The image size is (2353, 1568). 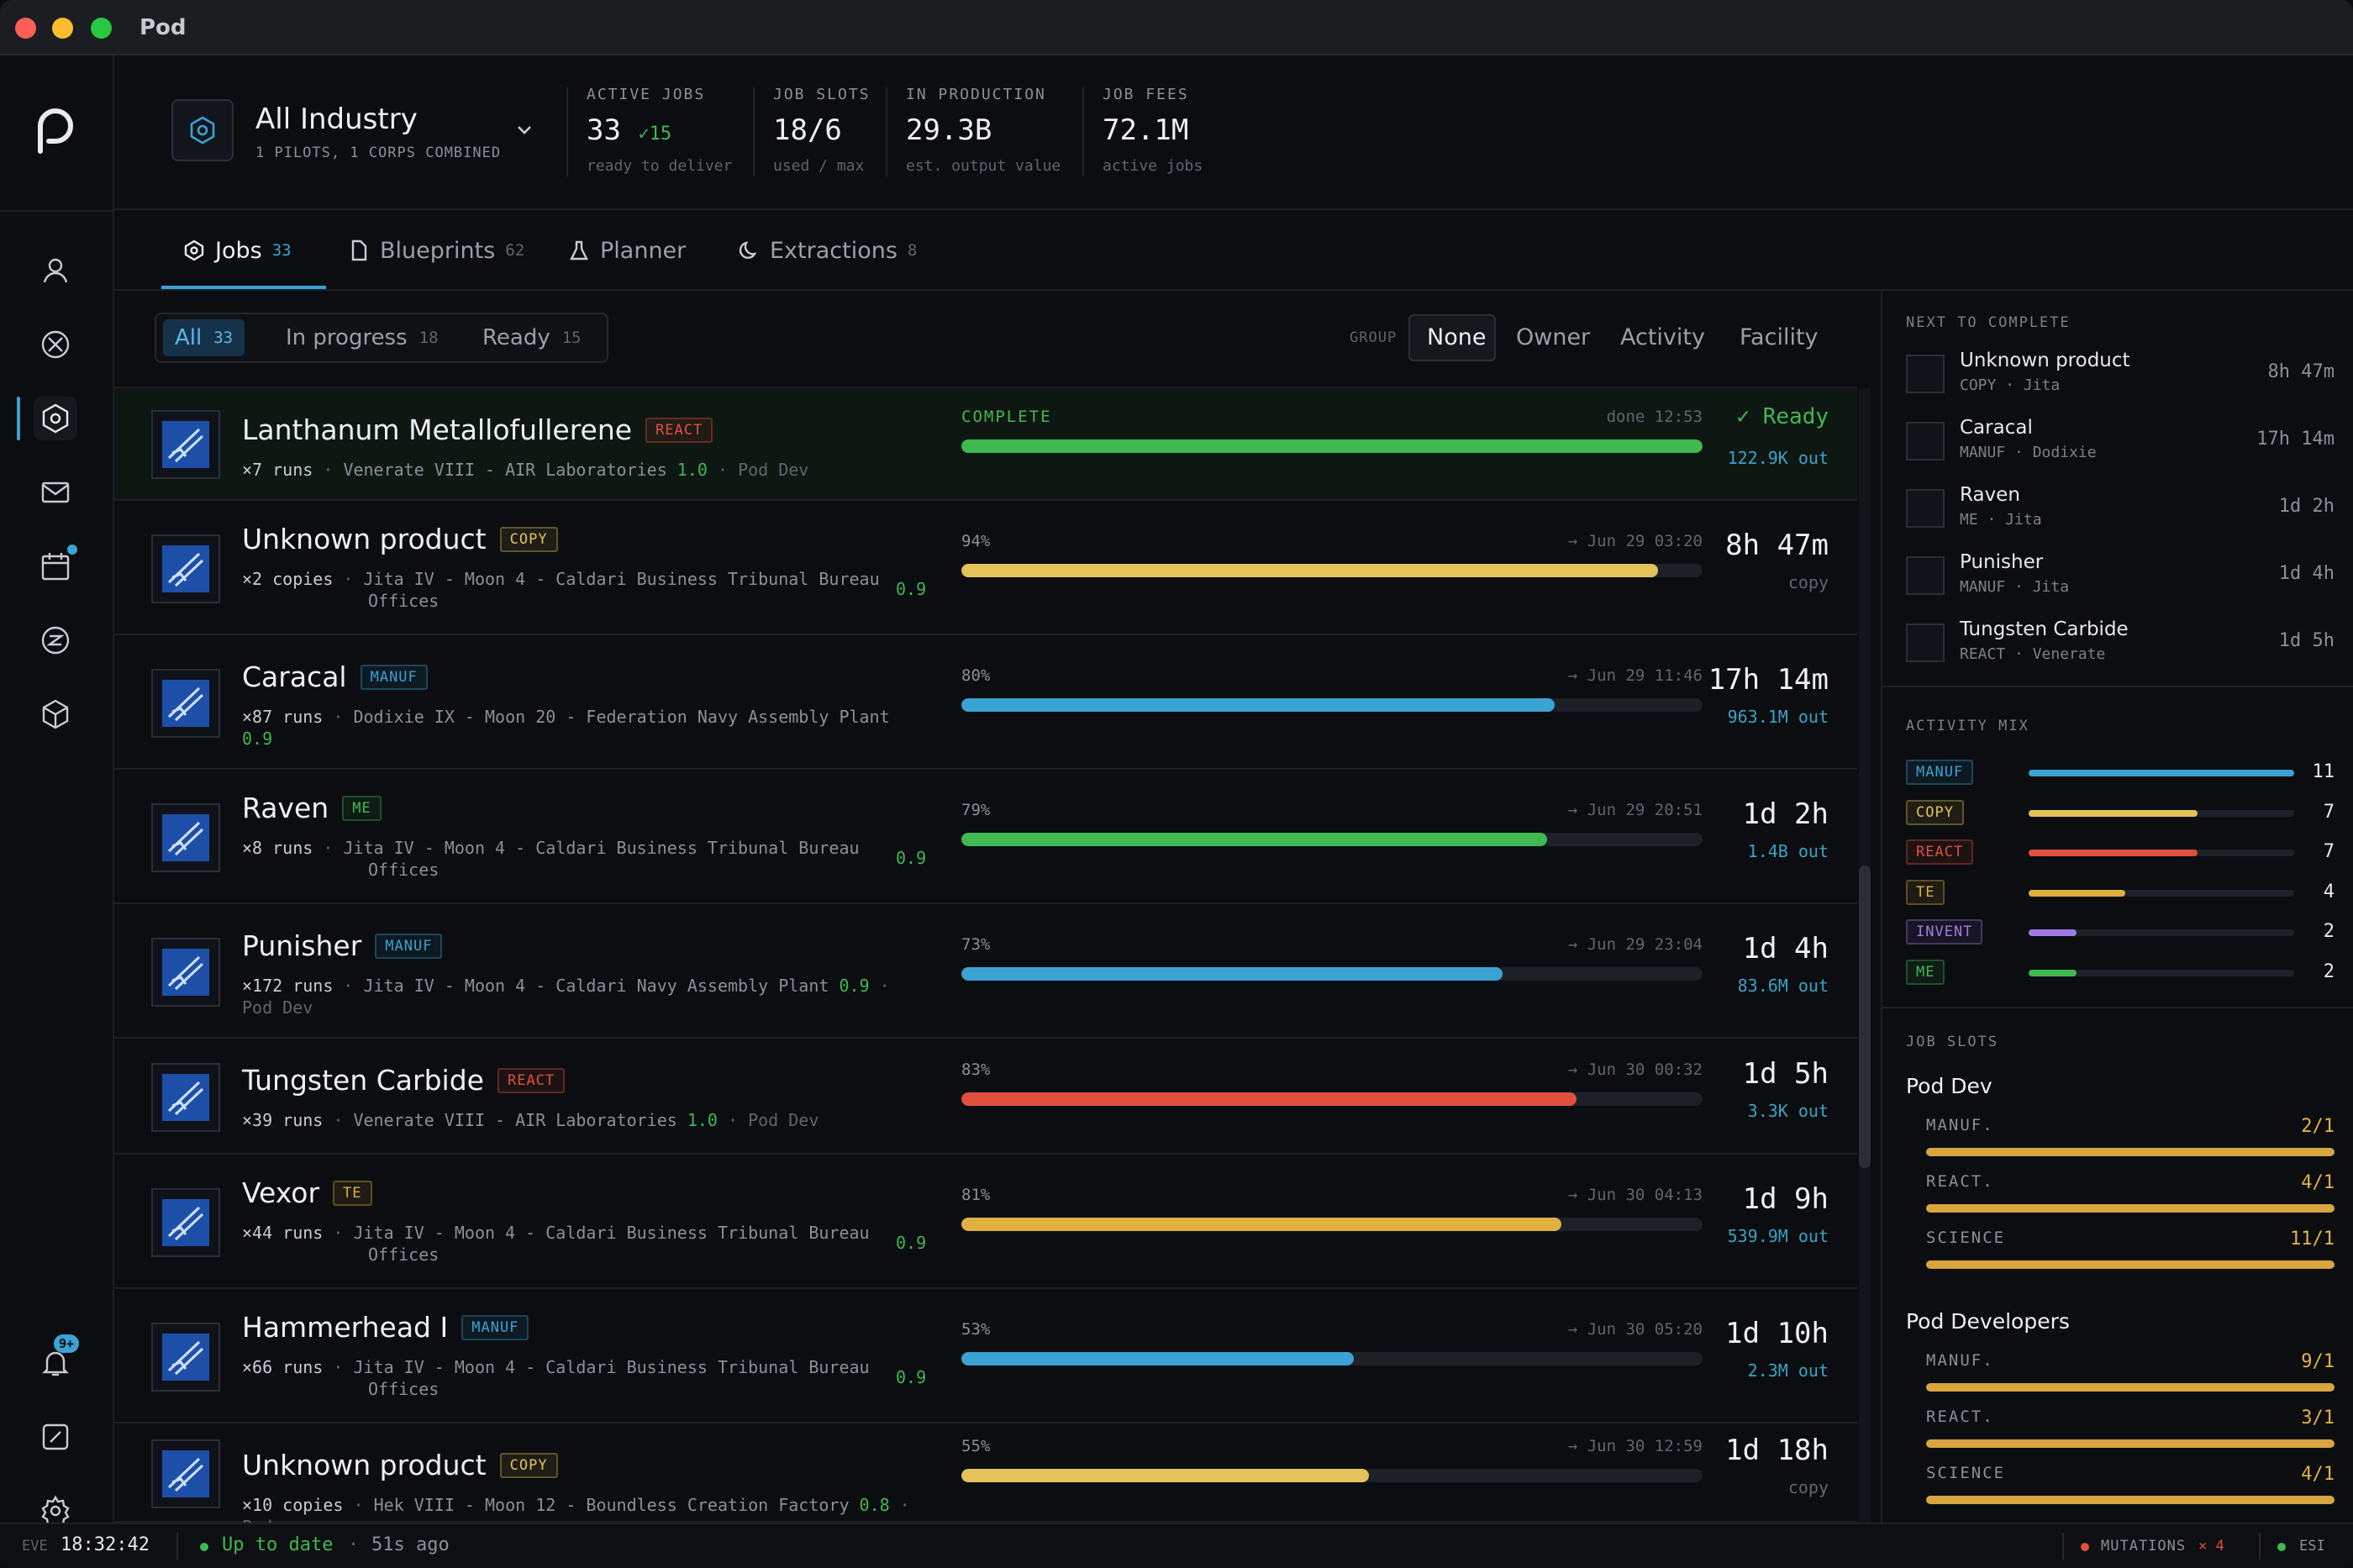 What do you see at coordinates (2120, 815) in the screenshot?
I see `activity-mix-row: COPY 7` at bounding box center [2120, 815].